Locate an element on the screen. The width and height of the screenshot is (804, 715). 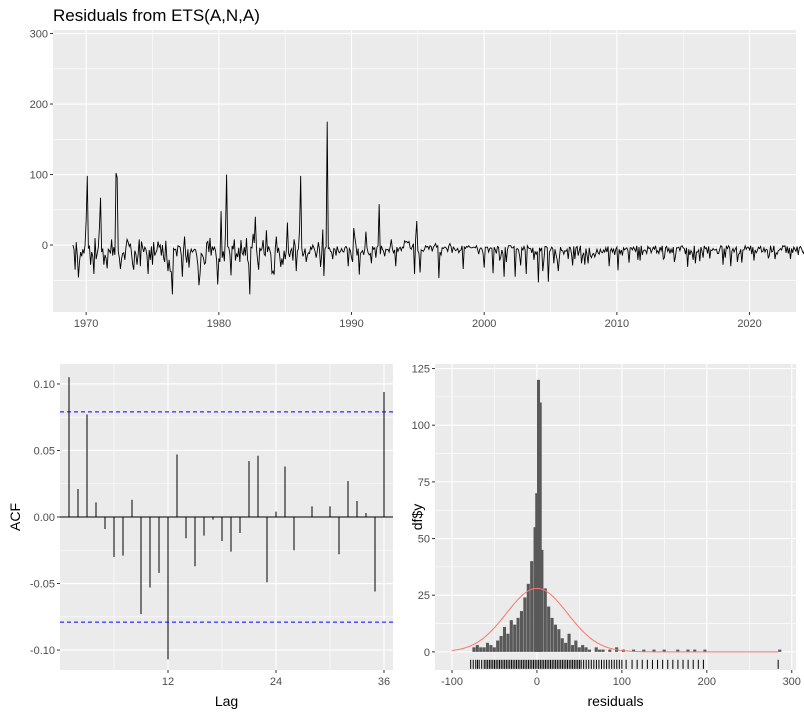
x-tick-label: 2010 is located at coordinates (617, 324).